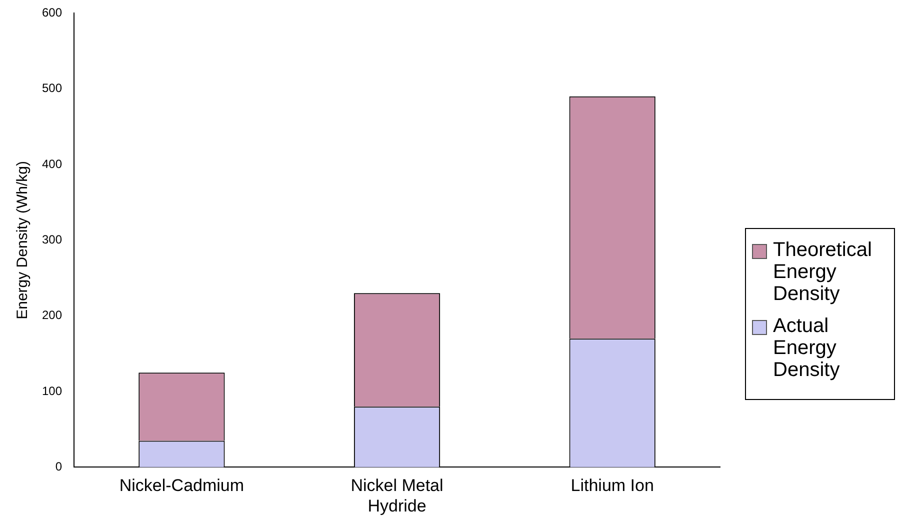 The height and width of the screenshot is (524, 912). Describe the element at coordinates (58, 467) in the screenshot. I see `y-tick-label: 0` at that location.